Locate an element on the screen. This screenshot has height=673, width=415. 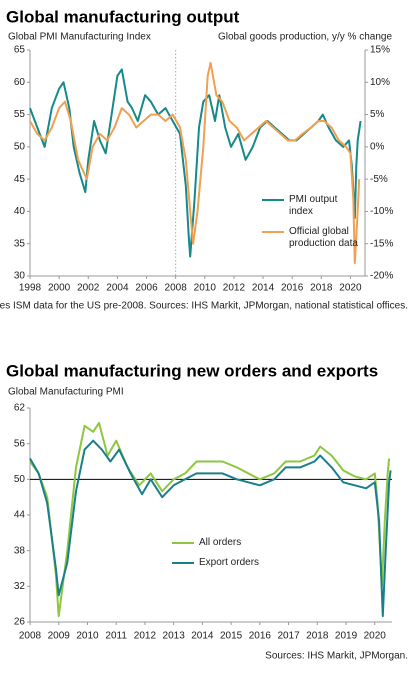
y-tick-label: 26 is located at coordinates (20, 622).